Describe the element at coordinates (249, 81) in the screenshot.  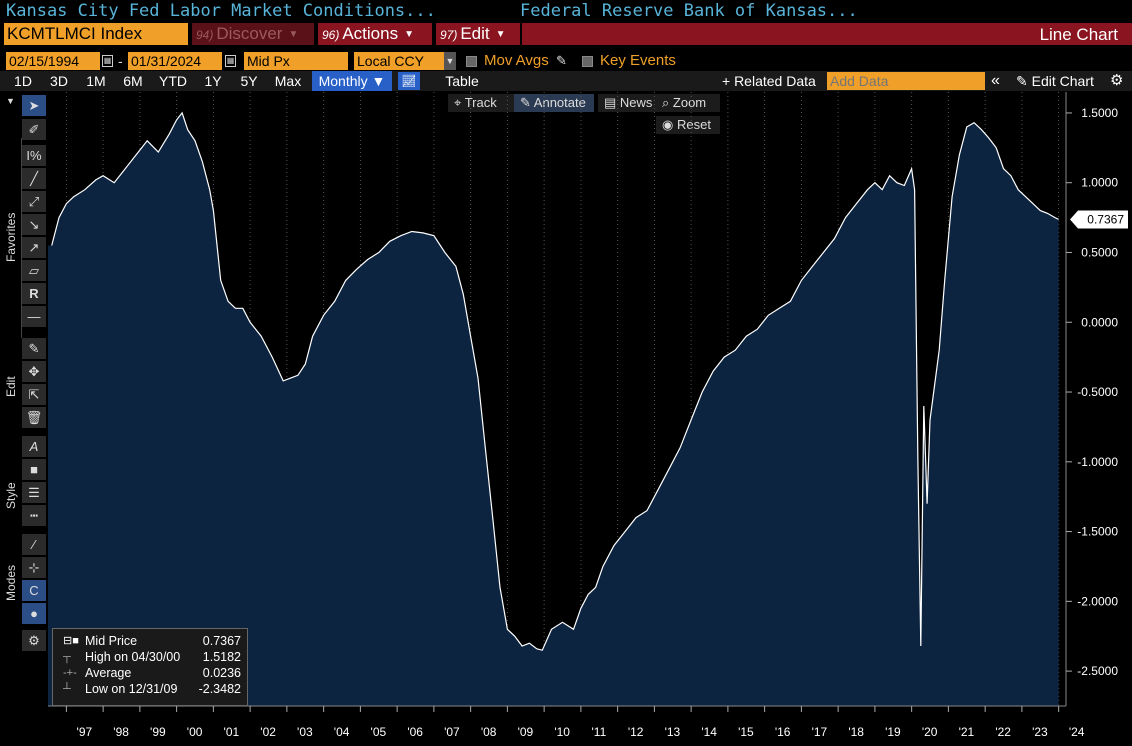
I see `range-5y: 5Y` at that location.